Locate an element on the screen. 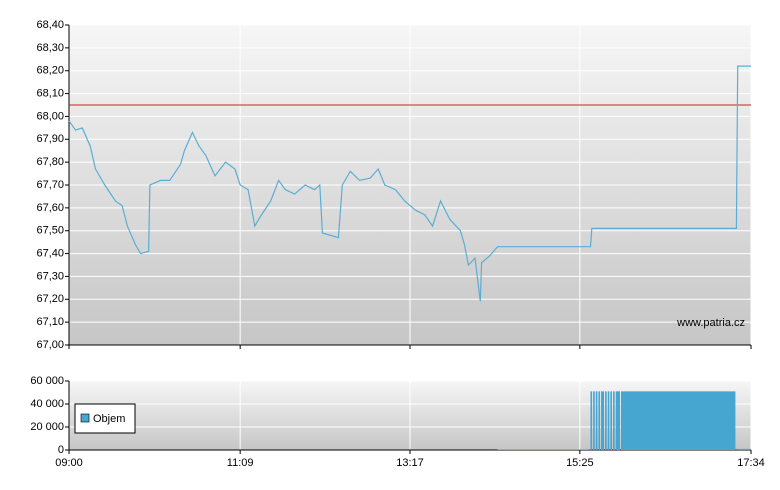 Image resolution: width=780 pixels, height=490 pixels. y-tick-label: 68,40 is located at coordinates (50, 25).